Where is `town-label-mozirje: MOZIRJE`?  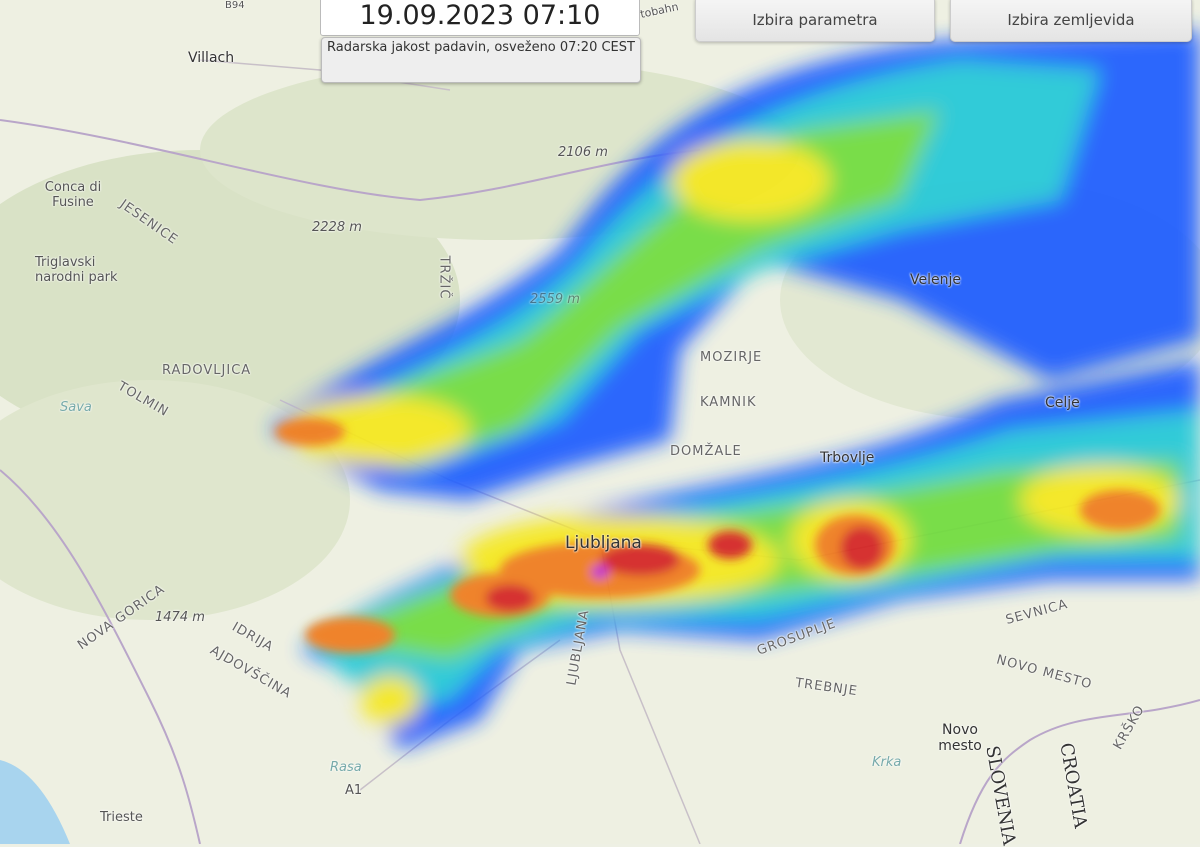 town-label-mozirje: MOZIRJE is located at coordinates (731, 357).